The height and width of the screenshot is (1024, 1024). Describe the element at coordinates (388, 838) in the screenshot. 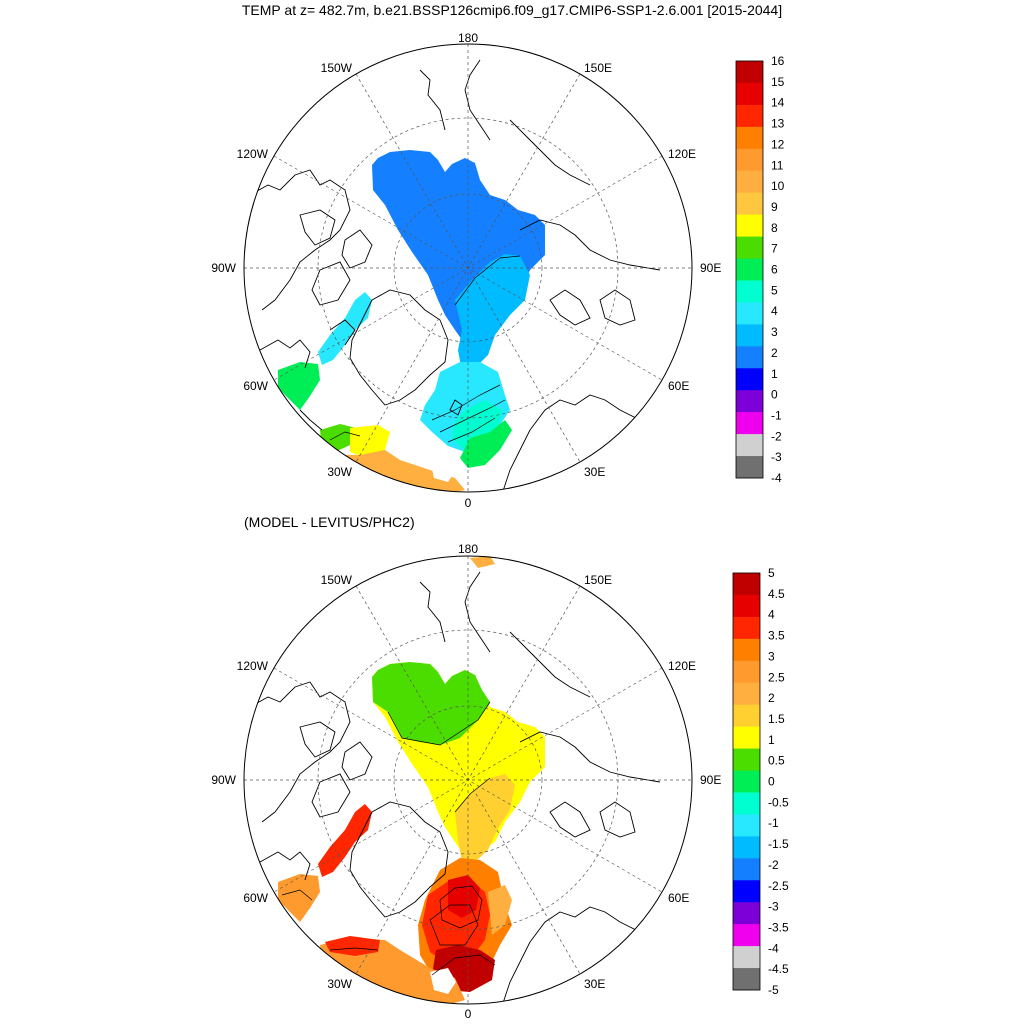

I see `panel-2-contours` at that location.